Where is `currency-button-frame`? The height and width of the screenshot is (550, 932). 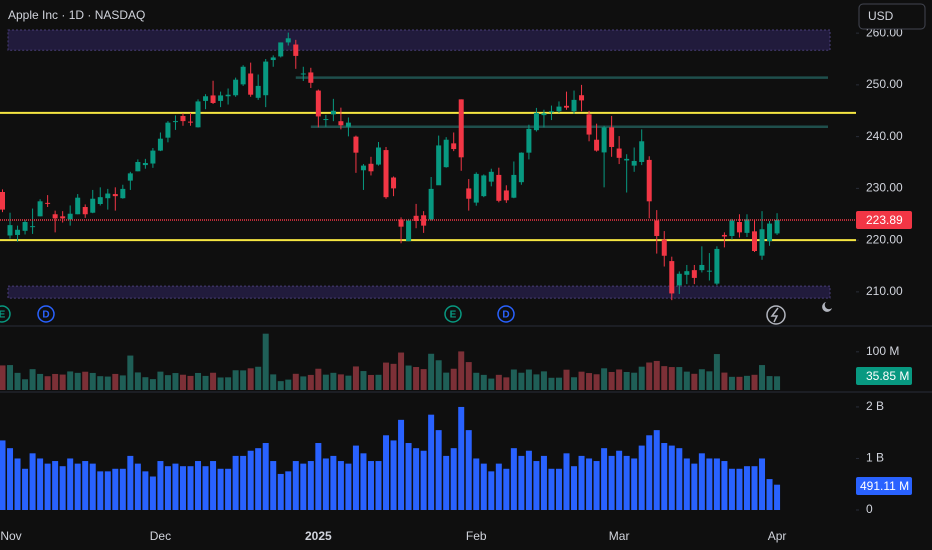
currency-button-frame is located at coordinates (892, 16).